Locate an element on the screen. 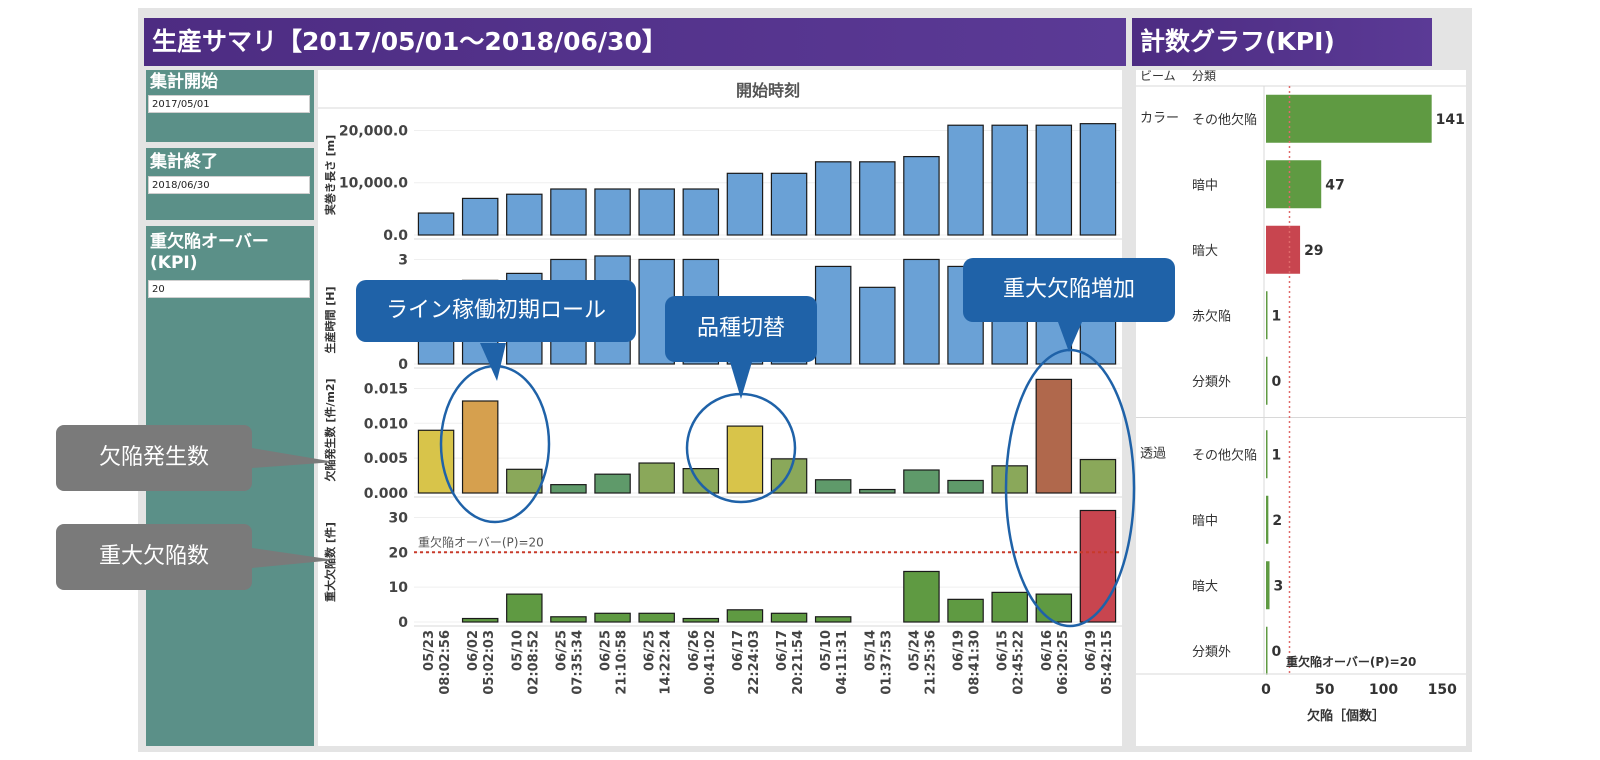 The image size is (1600, 760). x-tick-date: 06/26 is located at coordinates (694, 650).